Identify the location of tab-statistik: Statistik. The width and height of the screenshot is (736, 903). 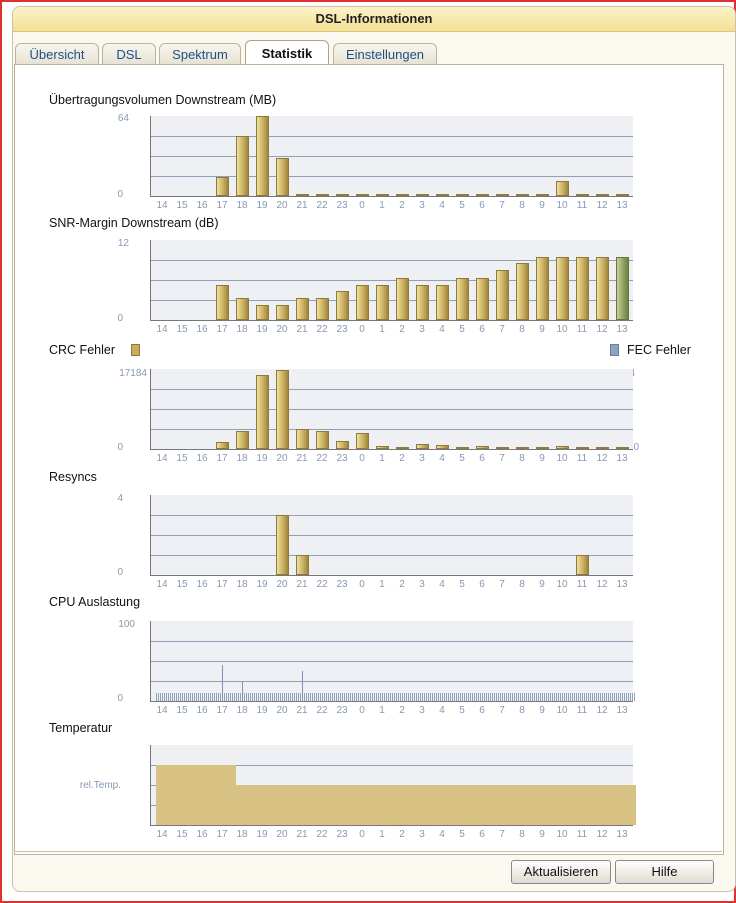
(287, 53).